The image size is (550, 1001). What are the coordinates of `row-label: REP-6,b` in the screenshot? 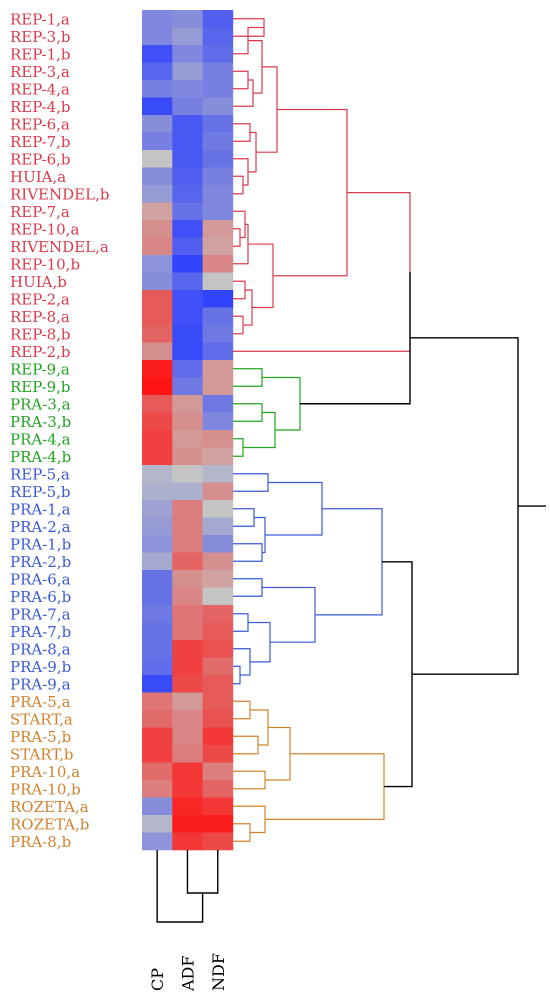 It's located at (40, 159).